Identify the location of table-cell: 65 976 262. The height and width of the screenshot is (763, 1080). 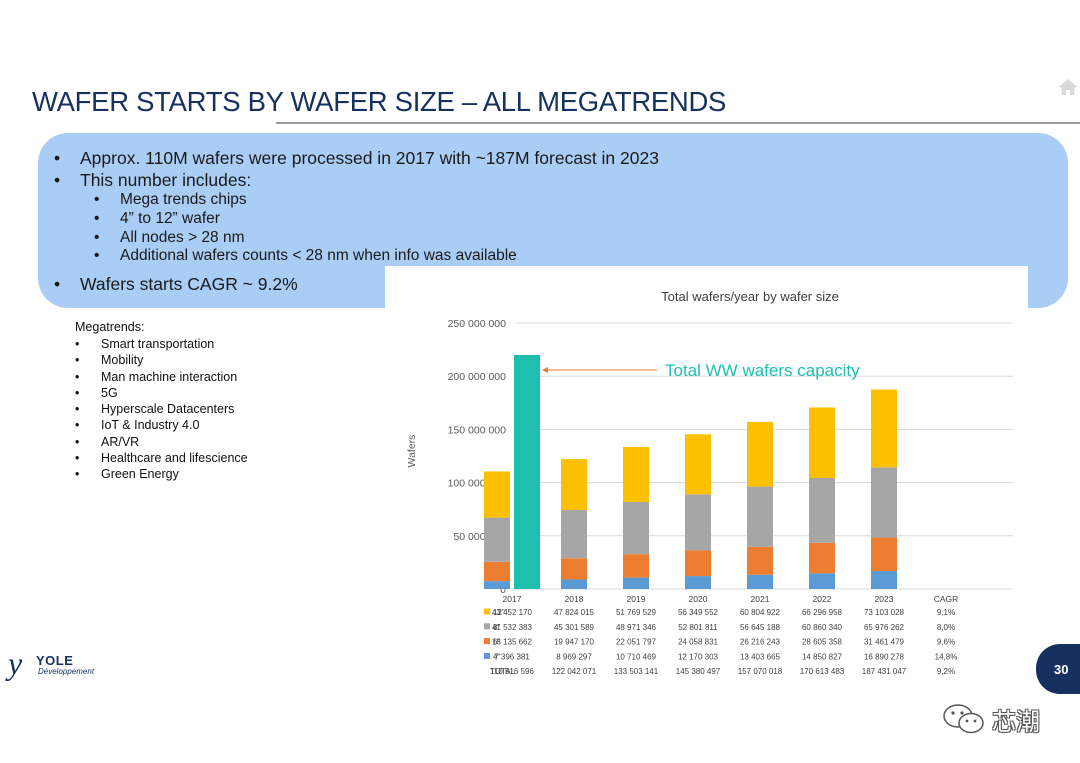
(884, 627).